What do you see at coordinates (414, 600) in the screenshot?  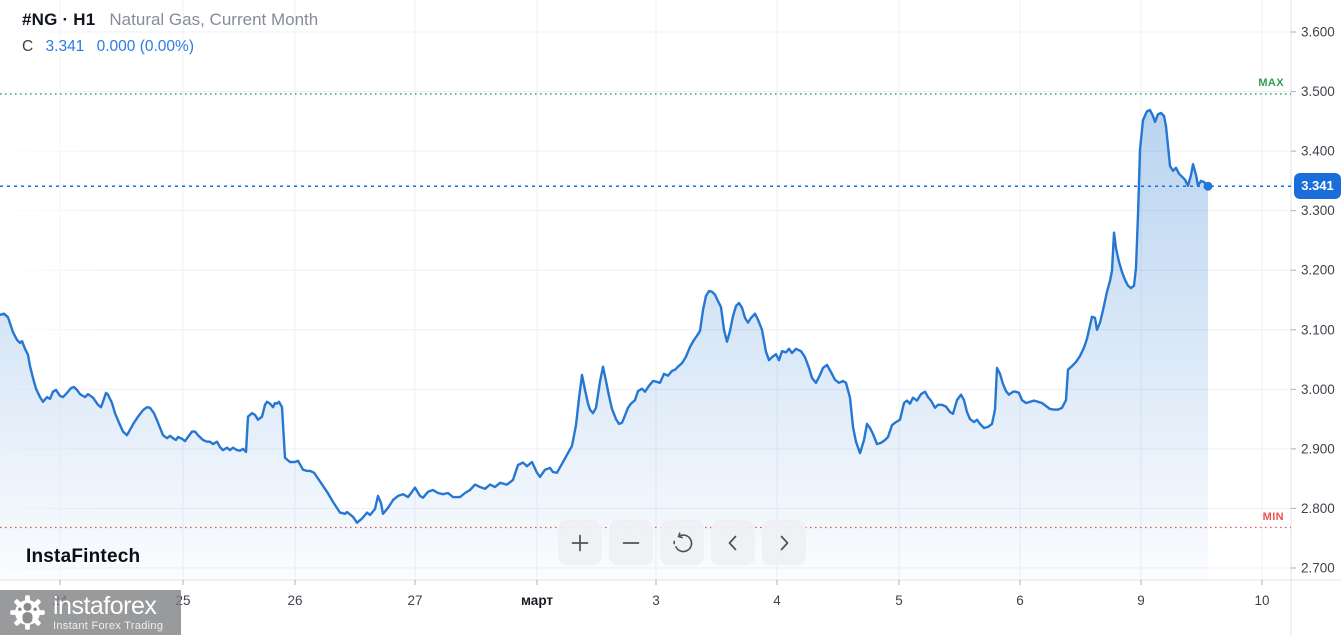 I see `svg-text: 27` at bounding box center [414, 600].